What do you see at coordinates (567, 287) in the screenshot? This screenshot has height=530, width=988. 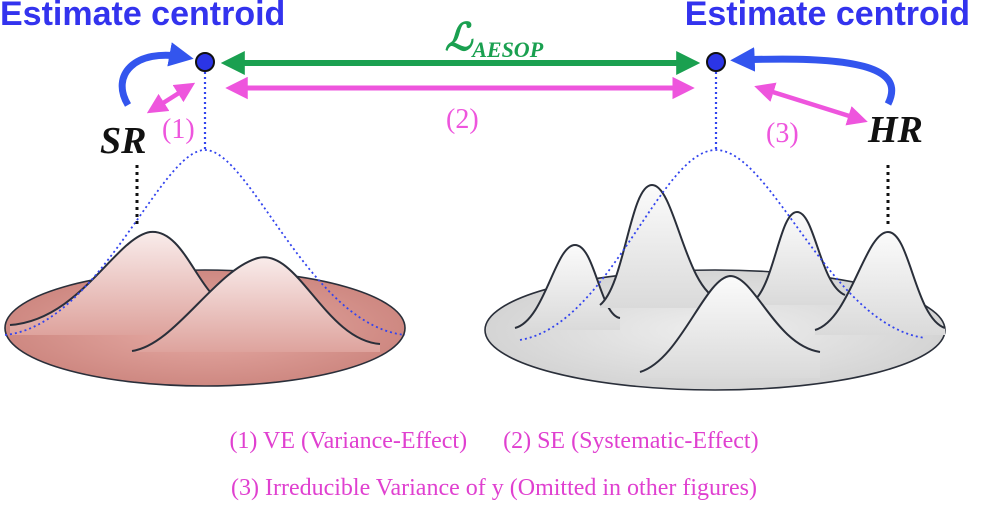 I see `right-peak-1-fill` at bounding box center [567, 287].